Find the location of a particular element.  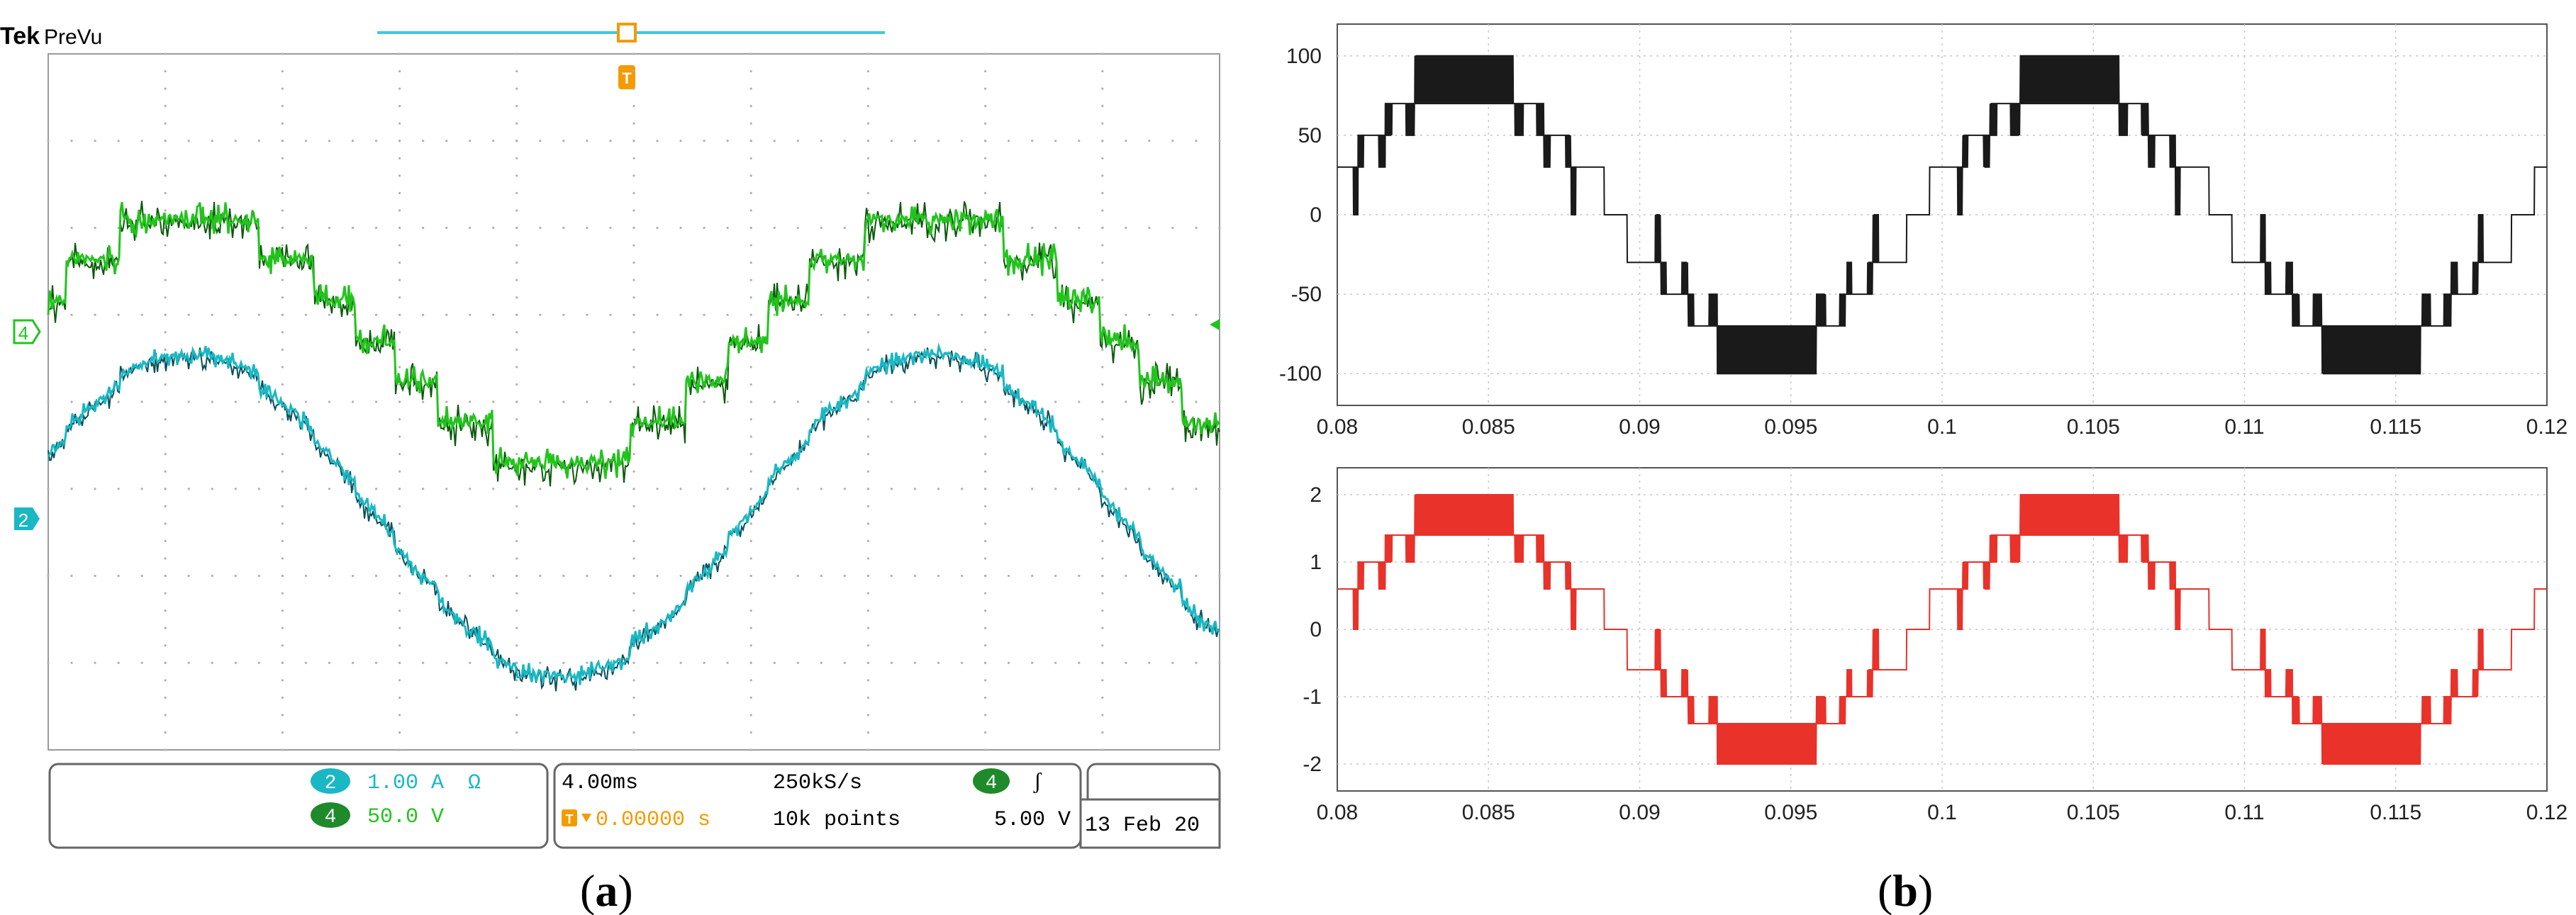

y-tick-label: -50 is located at coordinates (1306, 294).